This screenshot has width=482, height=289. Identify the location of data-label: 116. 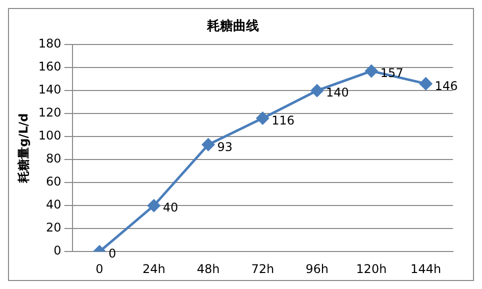
(283, 120).